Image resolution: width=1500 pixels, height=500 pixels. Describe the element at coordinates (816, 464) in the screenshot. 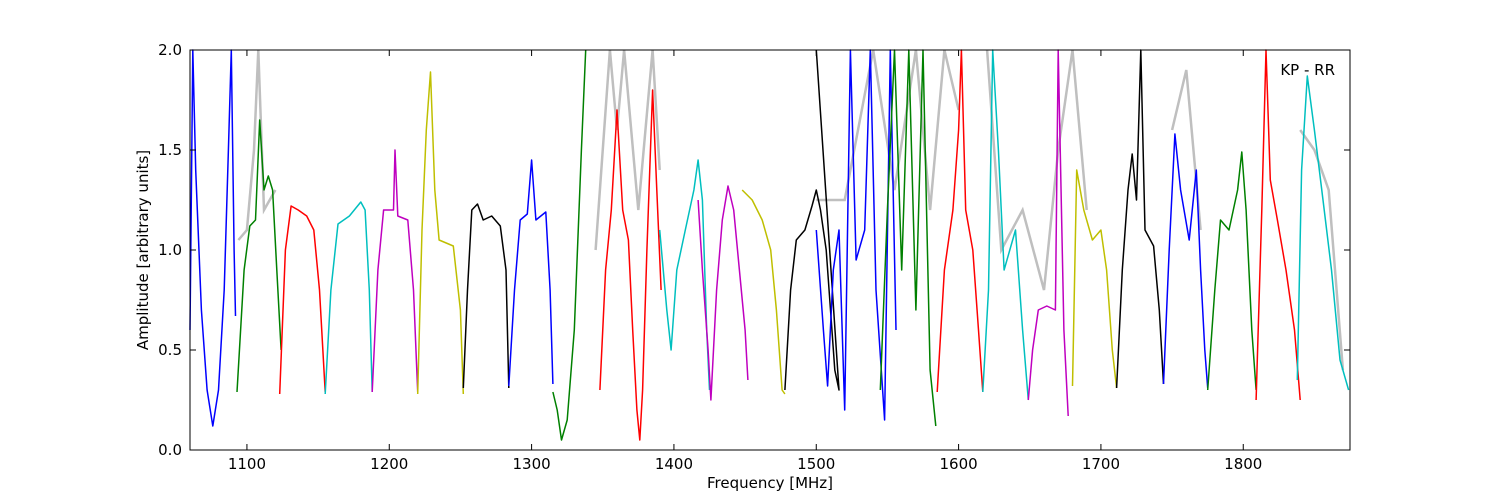

I see `x-tick-label: 1500` at that location.